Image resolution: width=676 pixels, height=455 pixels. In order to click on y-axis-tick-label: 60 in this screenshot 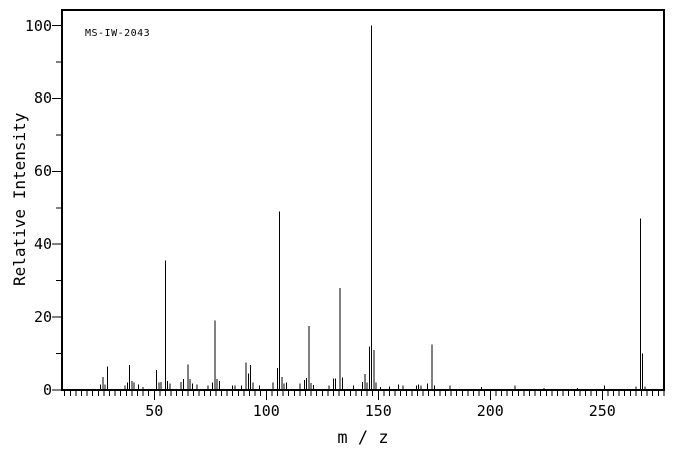, I will do `click(42, 171)`.